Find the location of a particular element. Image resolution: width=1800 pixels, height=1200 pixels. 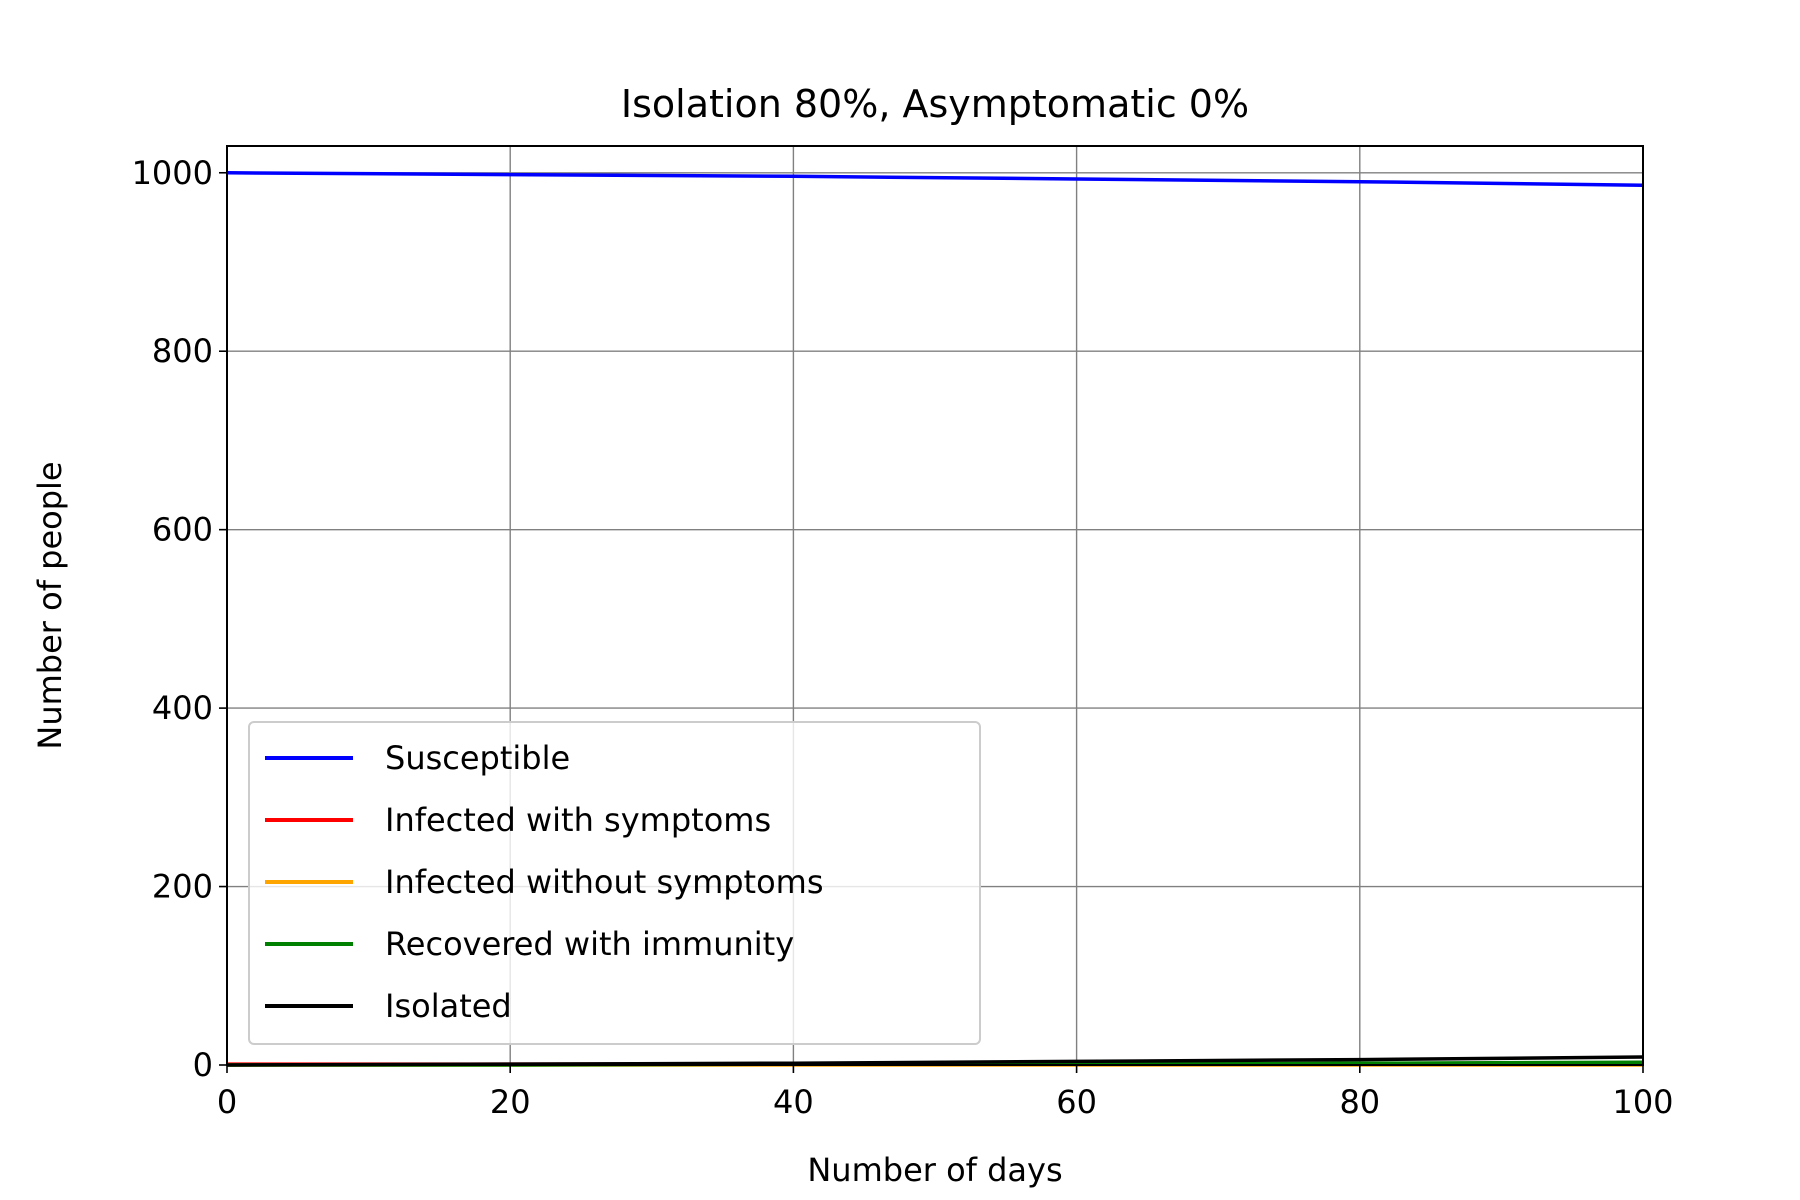

y-axis-label: Number of people is located at coordinates (50, 605).